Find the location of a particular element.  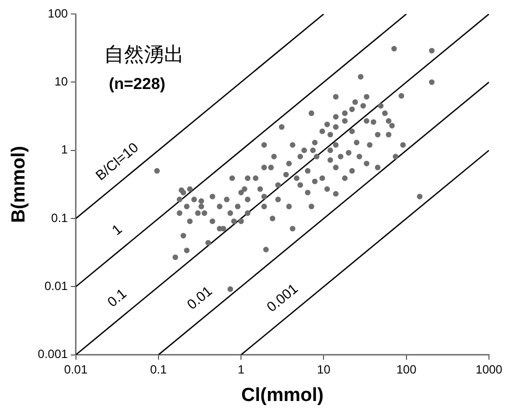

x-tick-label: 0.01 is located at coordinates (76, 369).